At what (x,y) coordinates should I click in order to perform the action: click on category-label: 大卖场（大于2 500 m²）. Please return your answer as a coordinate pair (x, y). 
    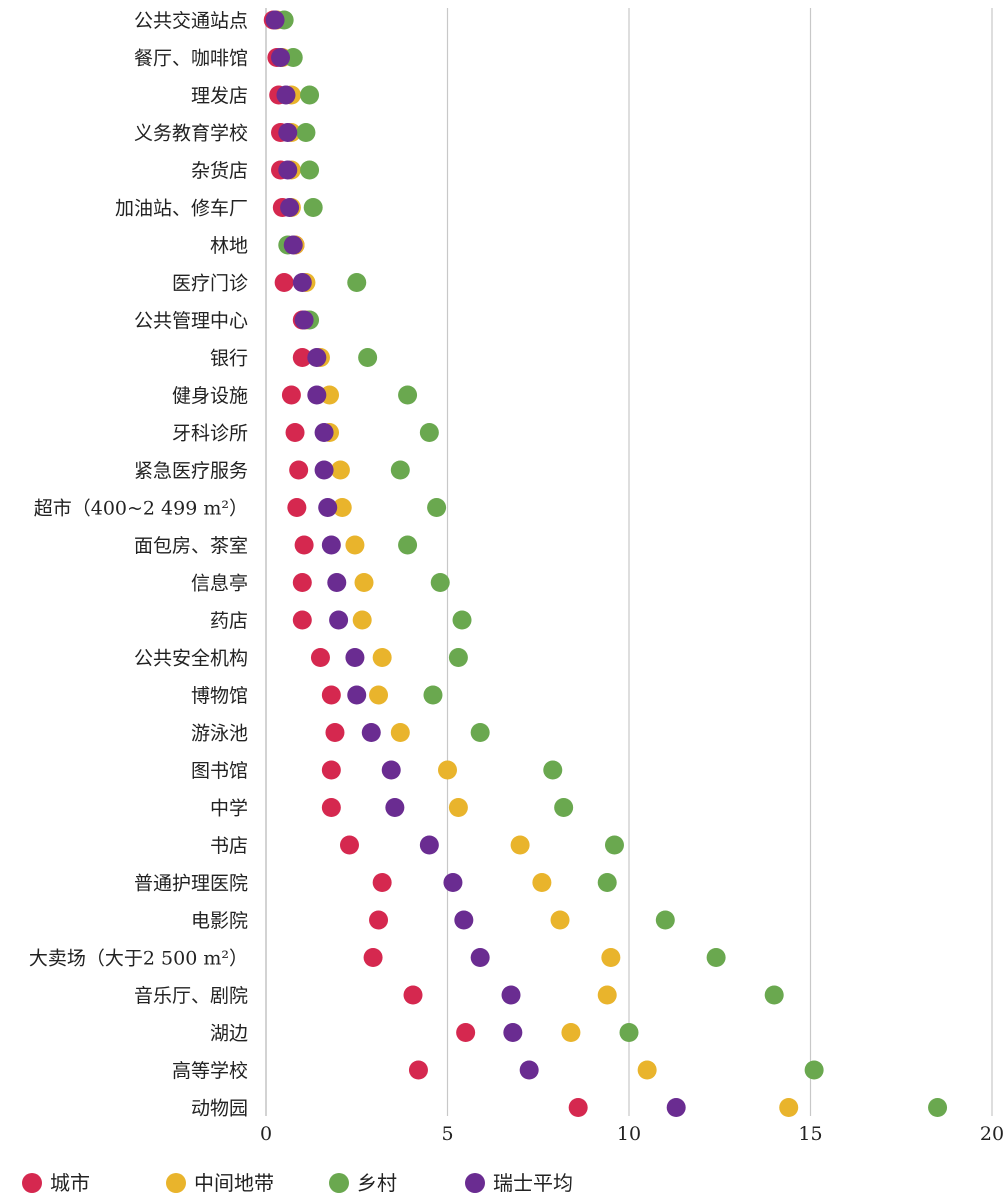
    Looking at the image, I should click on (138, 959).